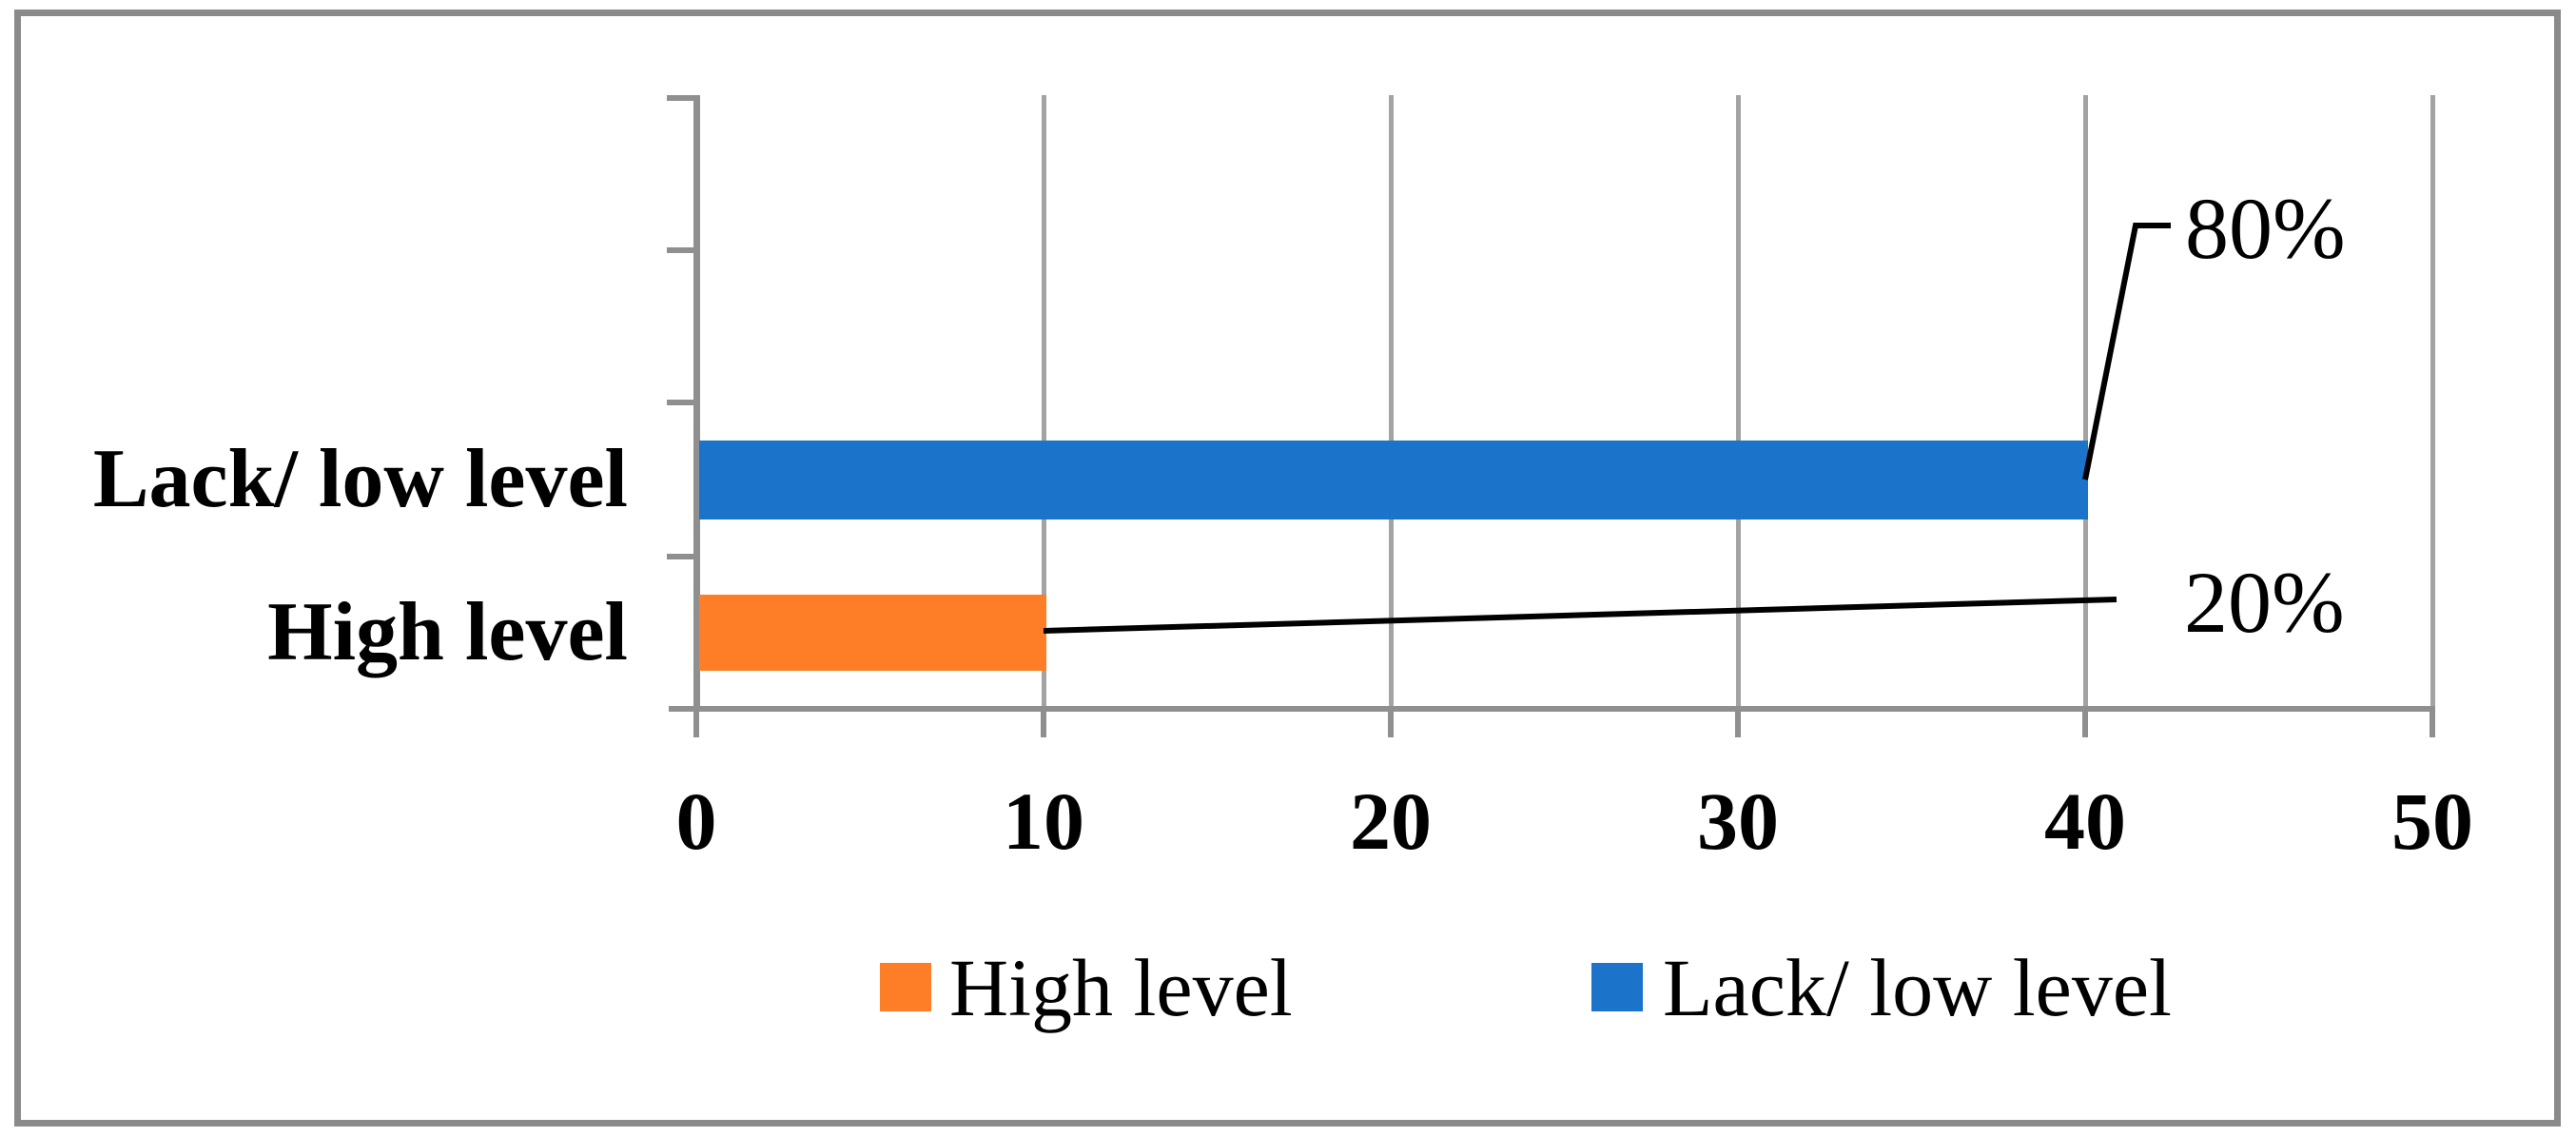  Describe the element at coordinates (1044, 821) in the screenshot. I see `x-tick-label-10: 10` at that location.